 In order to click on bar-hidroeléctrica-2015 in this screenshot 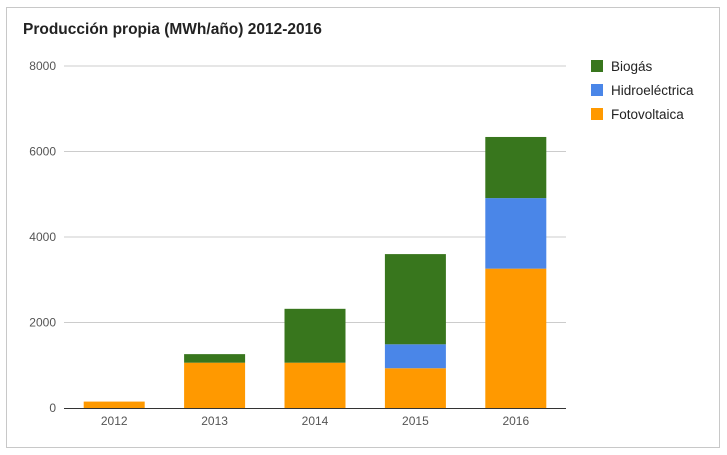, I will do `click(415, 356)`.